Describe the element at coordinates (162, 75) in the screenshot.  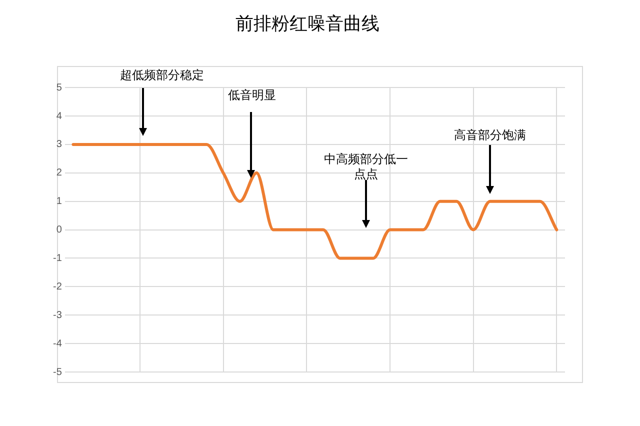
I see `text: 超低频部分稳定` at that location.